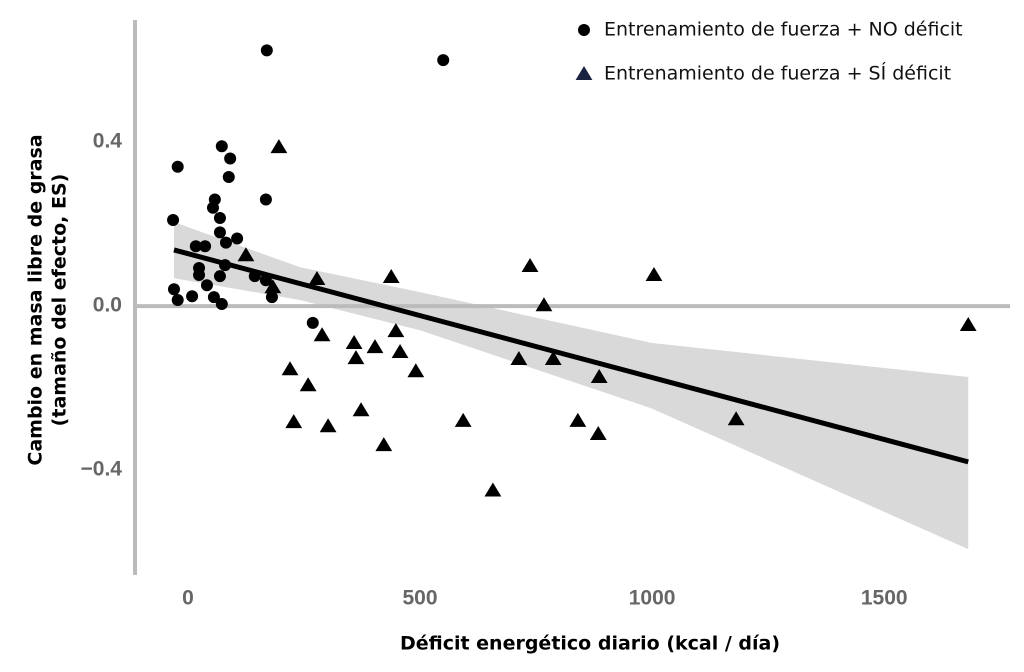 This screenshot has width=1024, height=672. I want to click on y-axis-title-line: (tamaño del efecto, ES), so click(60, 300).